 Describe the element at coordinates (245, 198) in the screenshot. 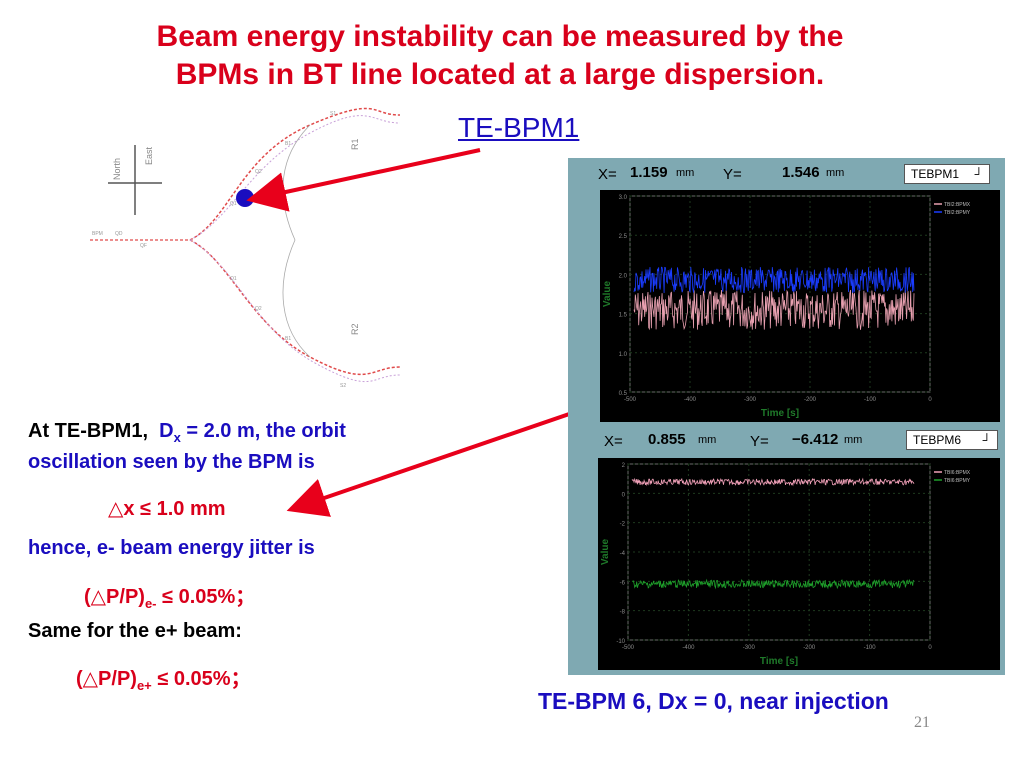

I see `te-bpm1-marker` at that location.